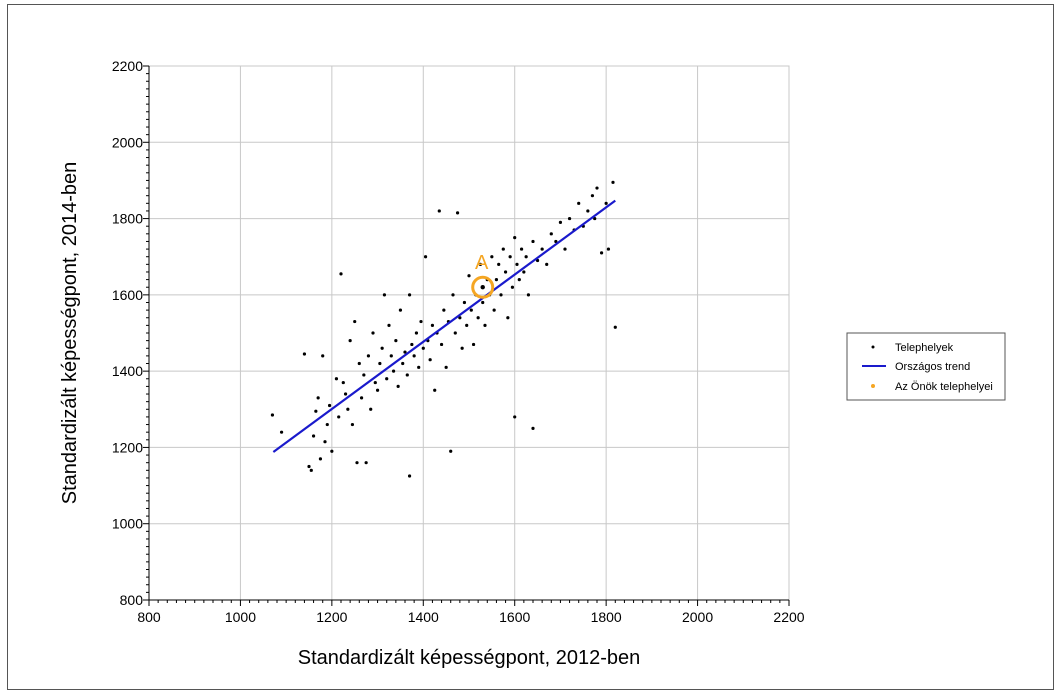 This screenshot has width=1061, height=695. I want to click on trend-line-segment, so click(444, 326).